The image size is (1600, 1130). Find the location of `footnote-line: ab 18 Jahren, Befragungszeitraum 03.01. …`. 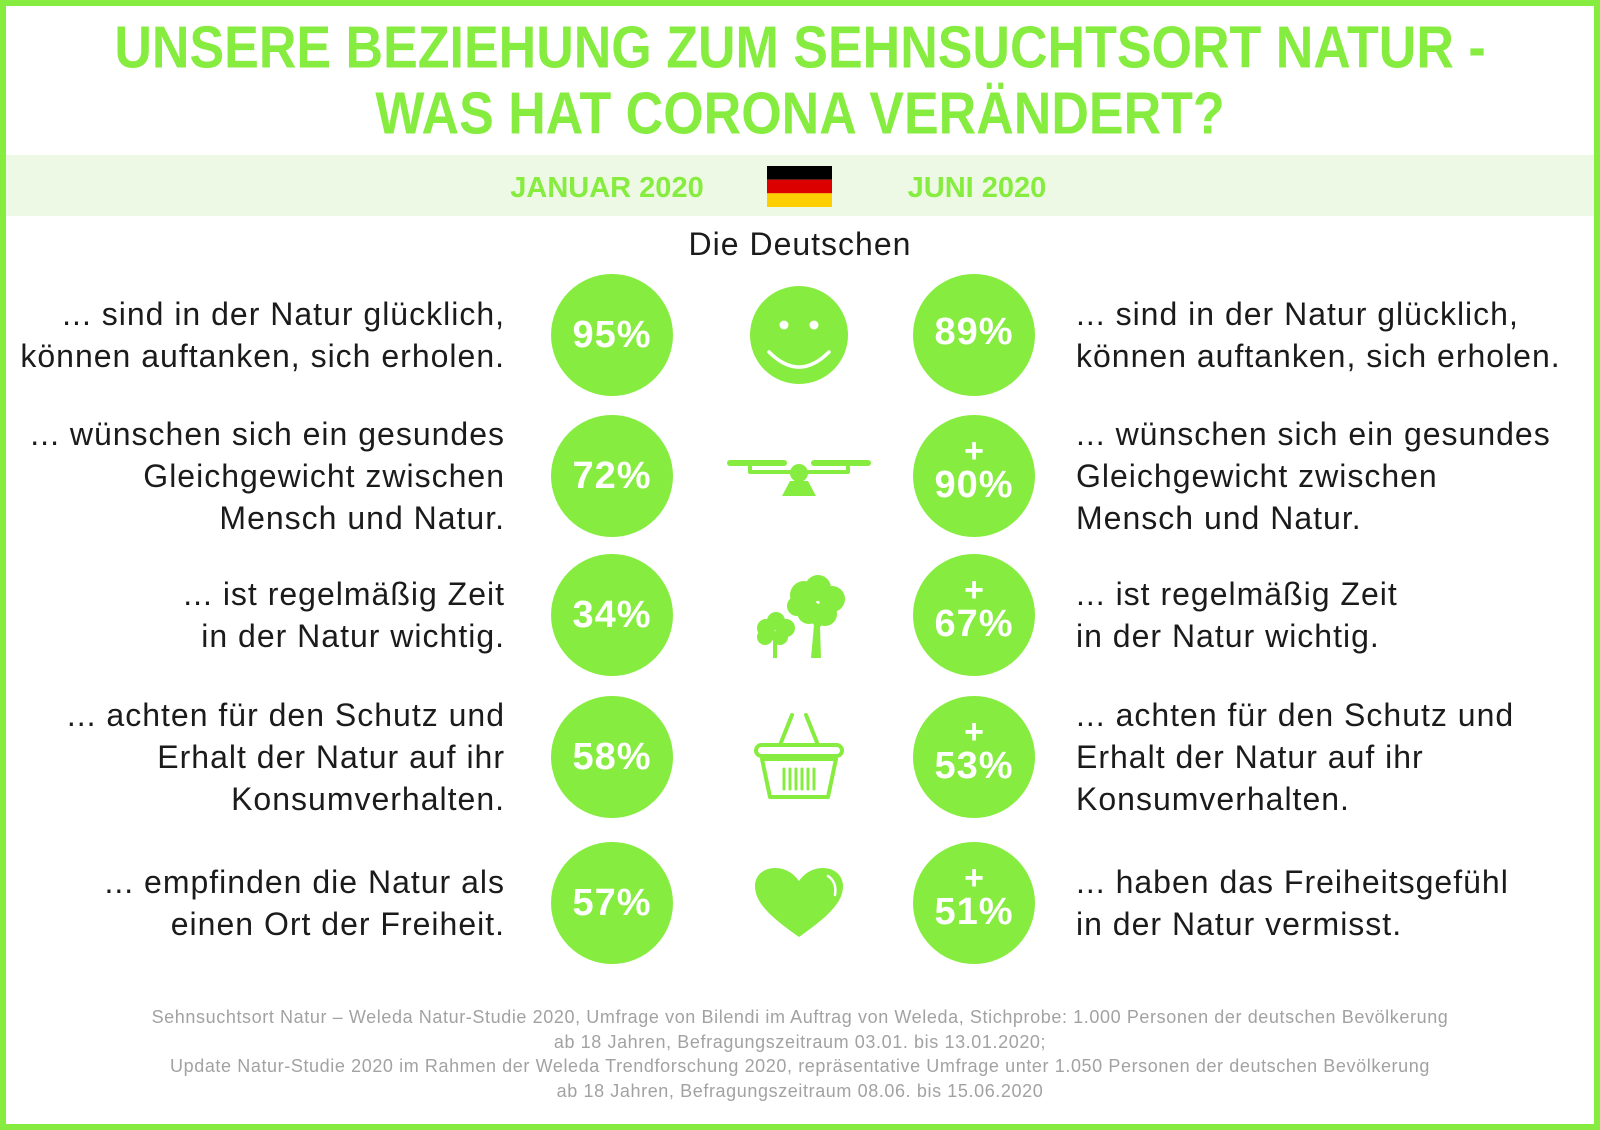

footnote-line: ab 18 Jahren, Befragungszeitraum 03.01. … is located at coordinates (800, 1041).